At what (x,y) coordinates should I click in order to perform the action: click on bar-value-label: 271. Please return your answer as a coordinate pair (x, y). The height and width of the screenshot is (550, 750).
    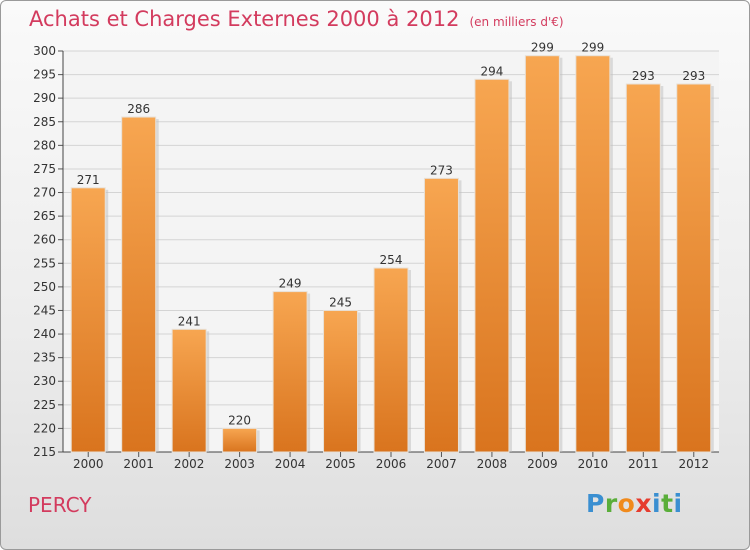
    Looking at the image, I should click on (88, 180).